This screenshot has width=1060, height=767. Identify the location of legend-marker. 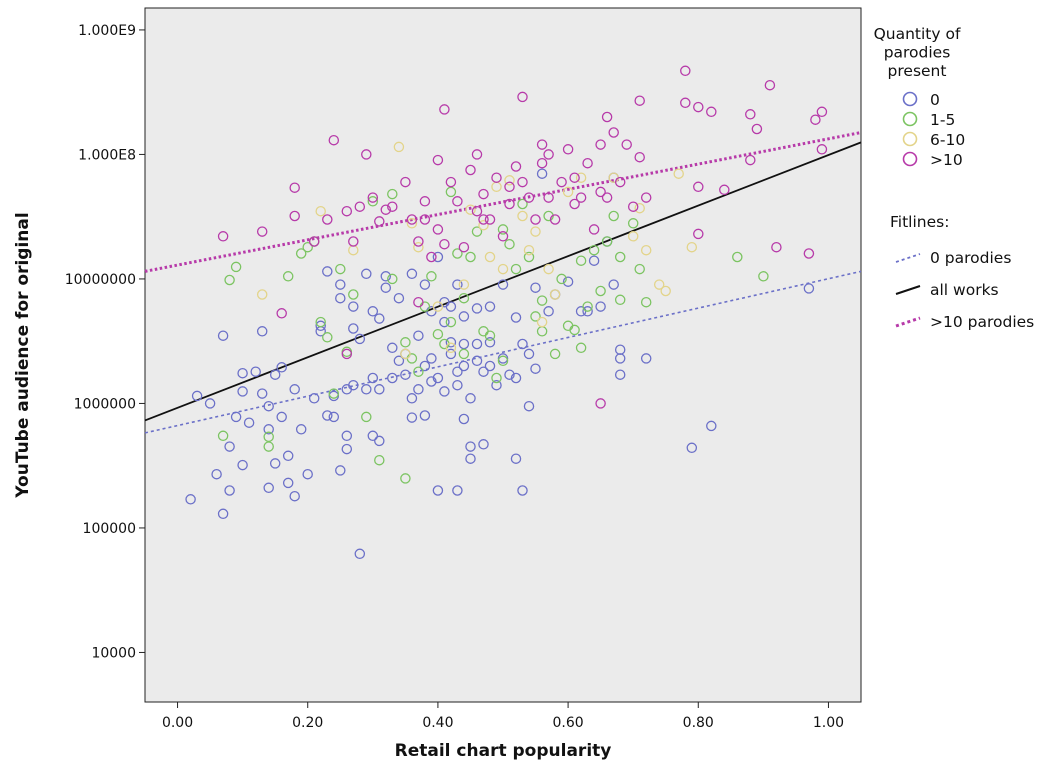
(910, 159).